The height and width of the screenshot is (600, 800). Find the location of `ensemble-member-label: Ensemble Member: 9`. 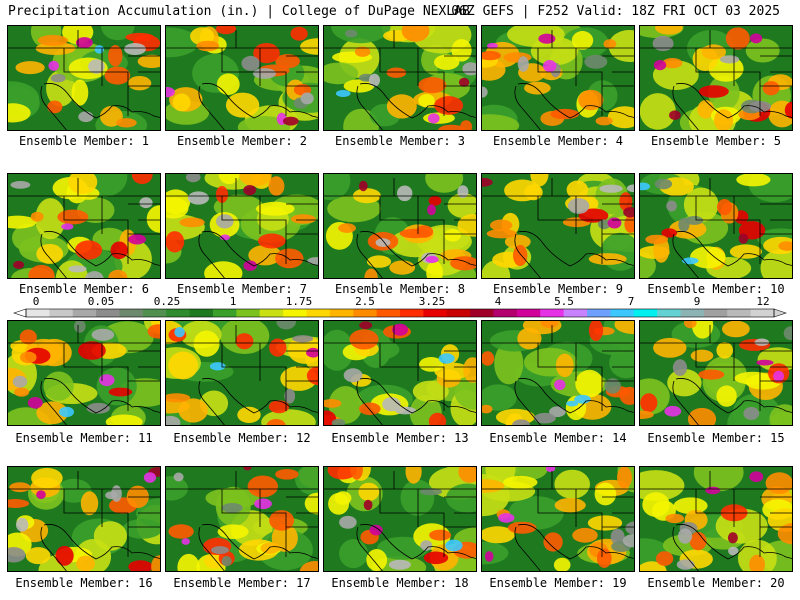

ensemble-member-label: Ensemble Member: 9 is located at coordinates (558, 289).